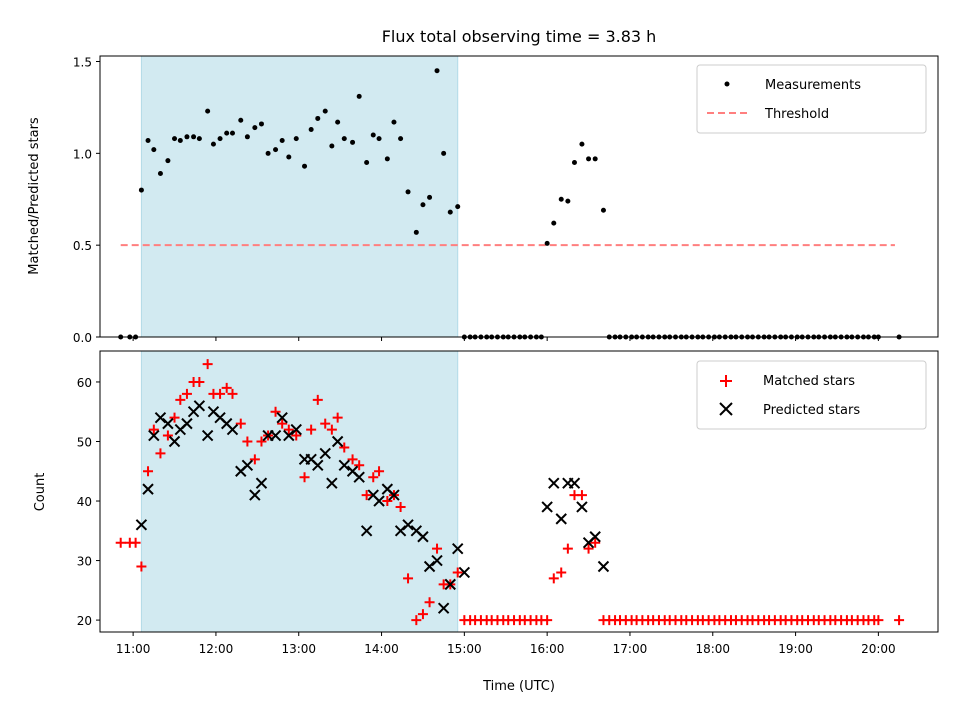 The image size is (960, 720). I want to click on top-y-tick-label: 1.0, so click(82, 154).